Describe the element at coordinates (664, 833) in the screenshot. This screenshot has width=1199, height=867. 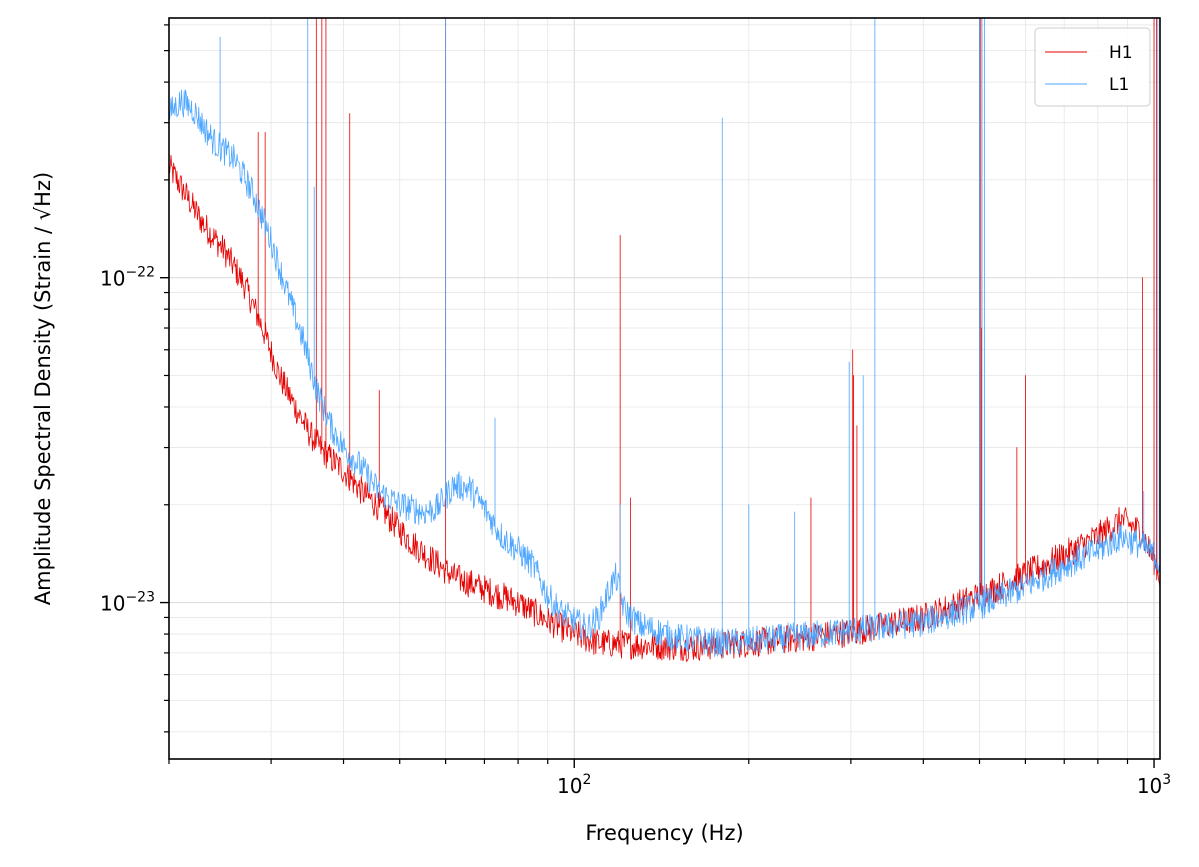
I see `x-axis-label: Frequency (Hz)` at that location.